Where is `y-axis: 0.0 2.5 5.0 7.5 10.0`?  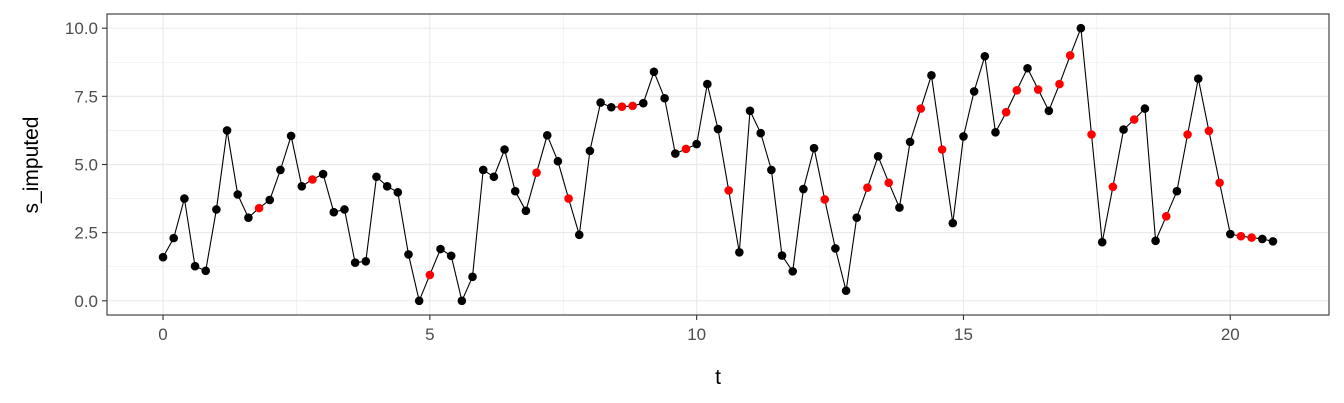
y-axis: 0.0 2.5 5.0 7.5 10.0 is located at coordinates (86, 165).